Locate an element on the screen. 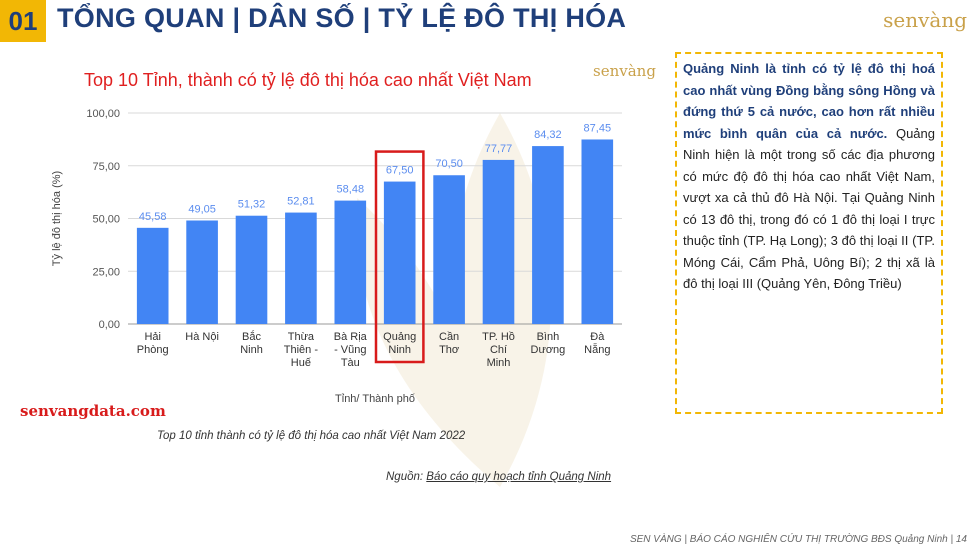 Image resolution: width=975 pixels, height=553 pixels. source-link: Báo cáo quy hoạch tỉnh Quảng Ninh is located at coordinates (519, 477).